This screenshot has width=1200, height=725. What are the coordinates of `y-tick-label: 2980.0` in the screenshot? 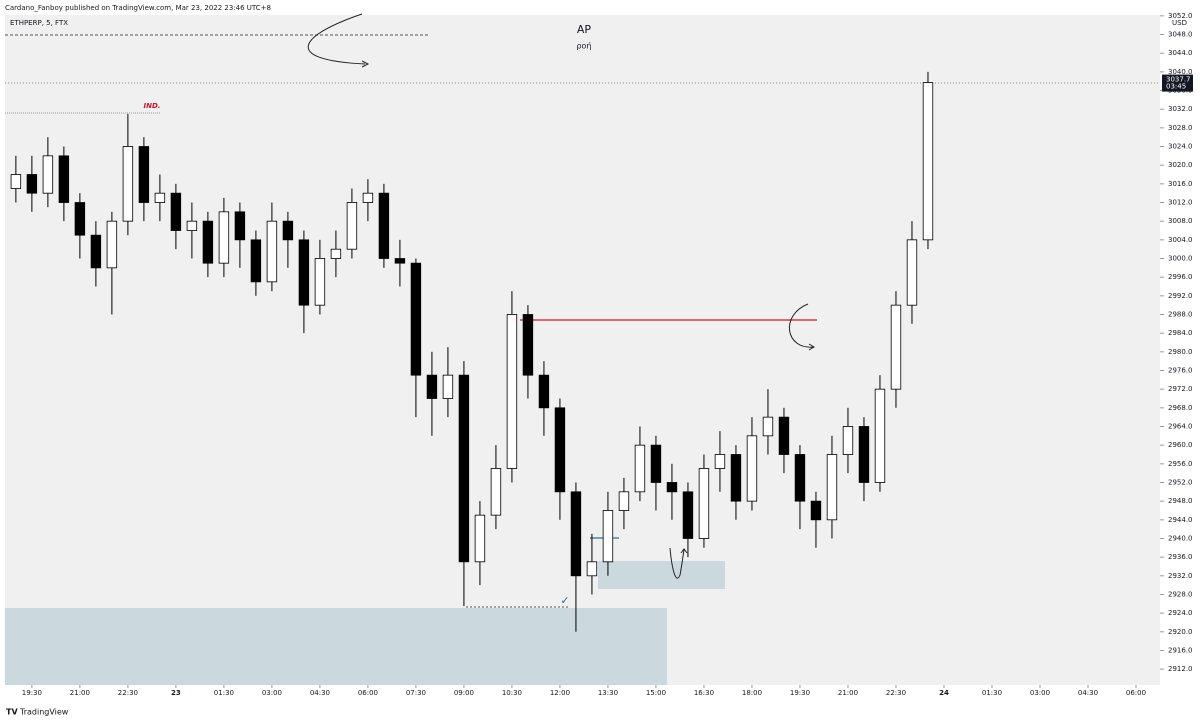 It's located at (1180, 352).